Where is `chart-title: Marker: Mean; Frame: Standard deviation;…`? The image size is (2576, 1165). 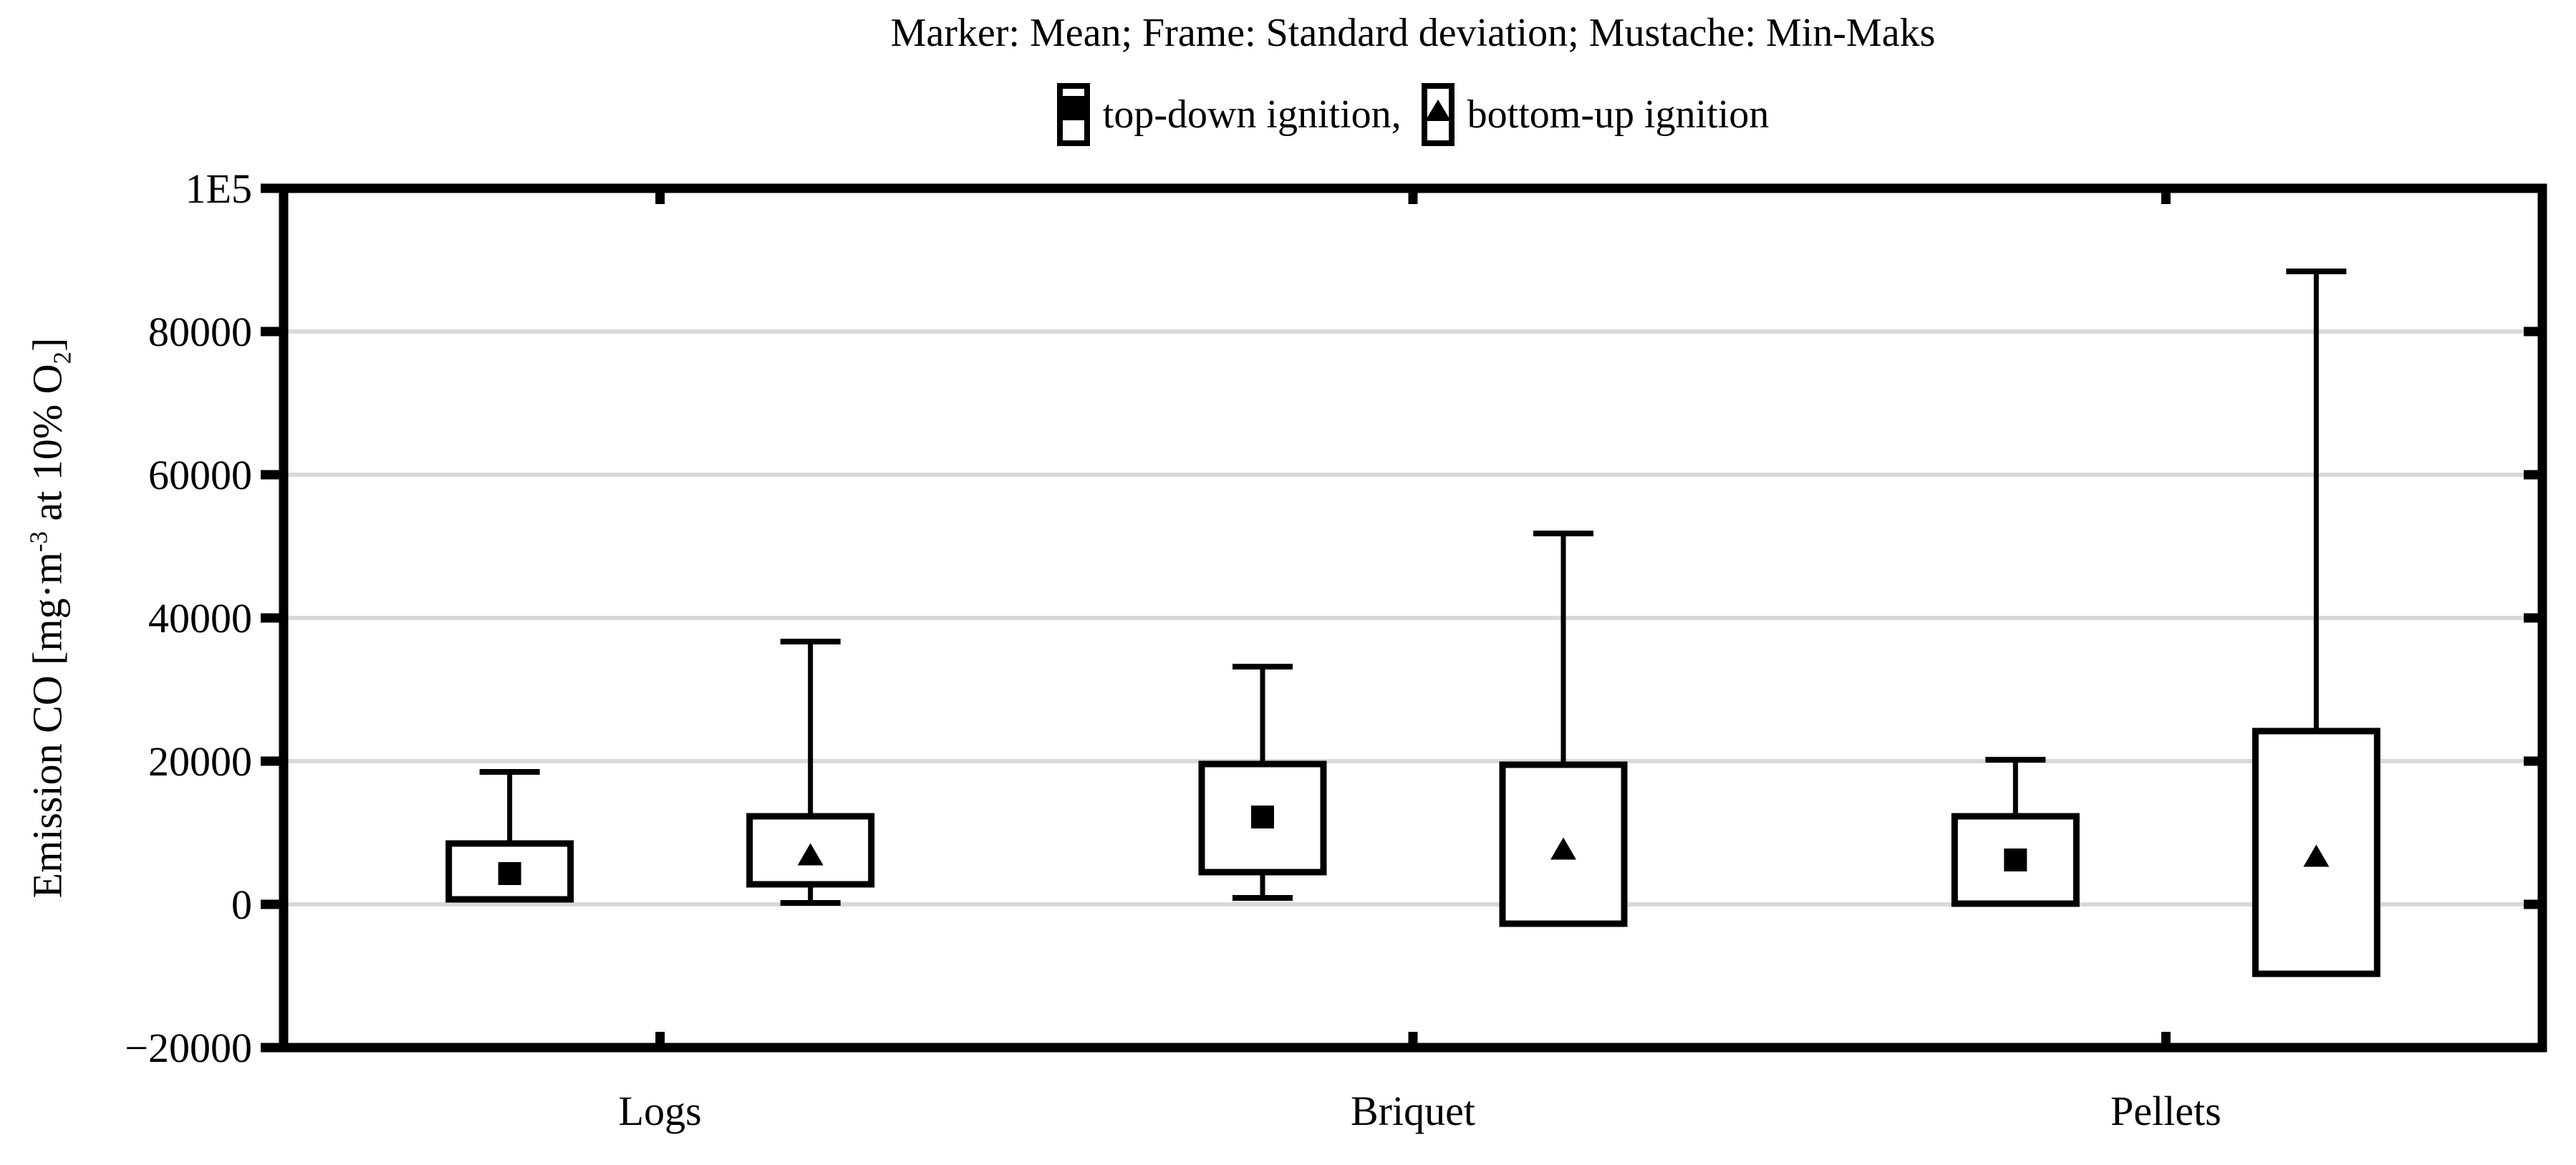 chart-title: Marker: Mean; Frame: Standard deviation;… is located at coordinates (1413, 33).